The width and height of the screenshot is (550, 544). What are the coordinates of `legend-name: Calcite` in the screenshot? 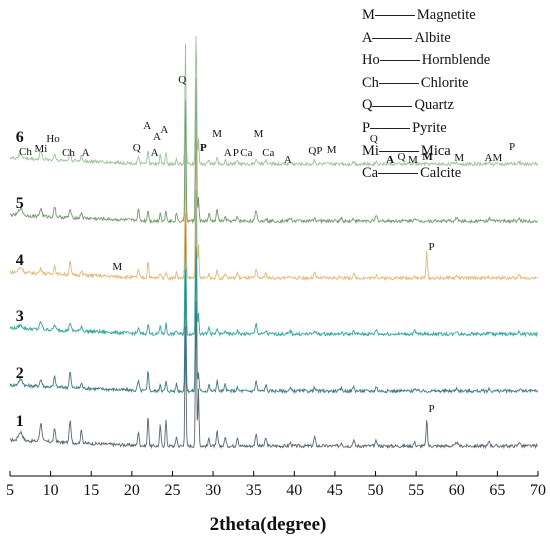 It's located at (441, 173).